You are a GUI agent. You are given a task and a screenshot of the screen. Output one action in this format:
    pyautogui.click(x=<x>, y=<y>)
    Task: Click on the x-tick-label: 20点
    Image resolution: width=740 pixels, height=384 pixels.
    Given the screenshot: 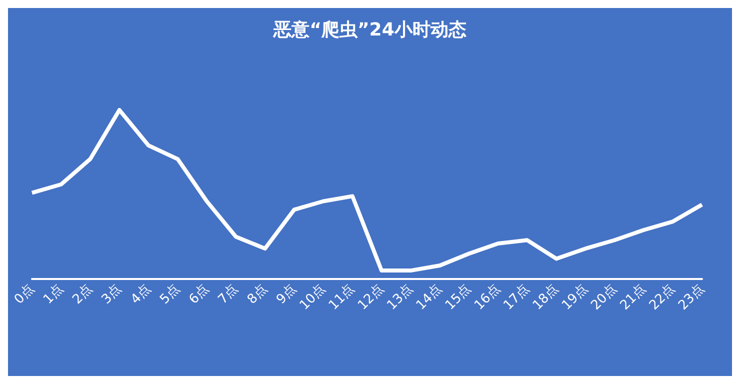 What is the action you would take?
    pyautogui.click(x=604, y=298)
    